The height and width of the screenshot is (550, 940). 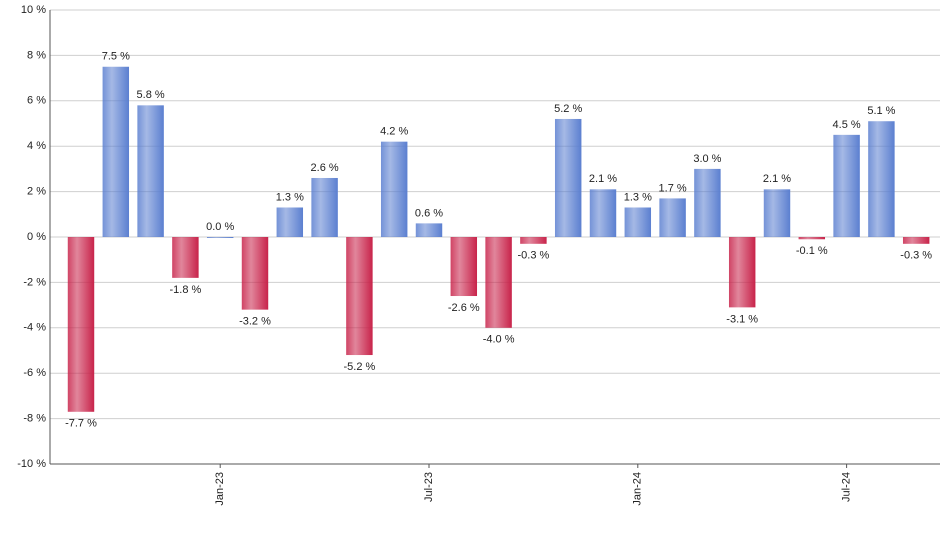 I want to click on data-label: 0.6 %, so click(x=429, y=213).